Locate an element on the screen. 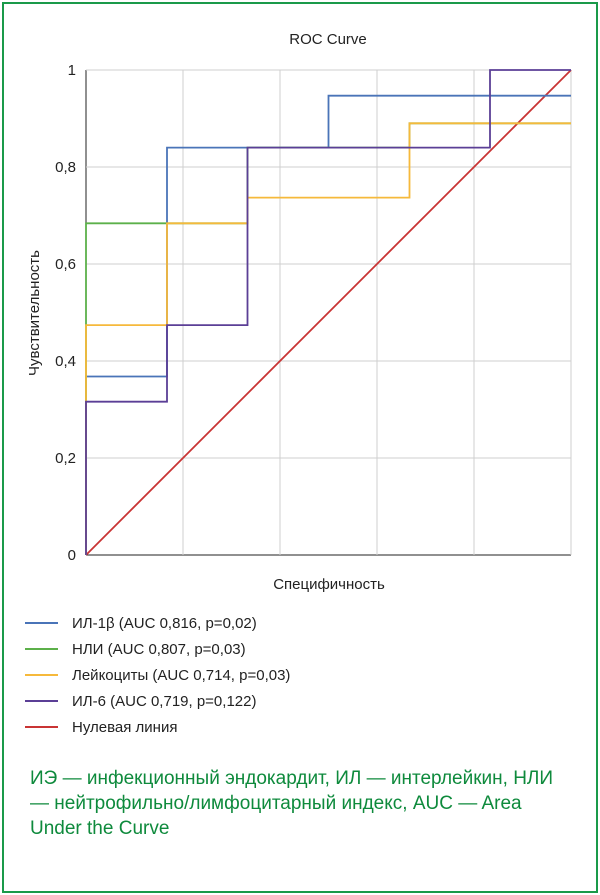 The image size is (600, 895). y-tick-label: 0,8 is located at coordinates (65, 167).